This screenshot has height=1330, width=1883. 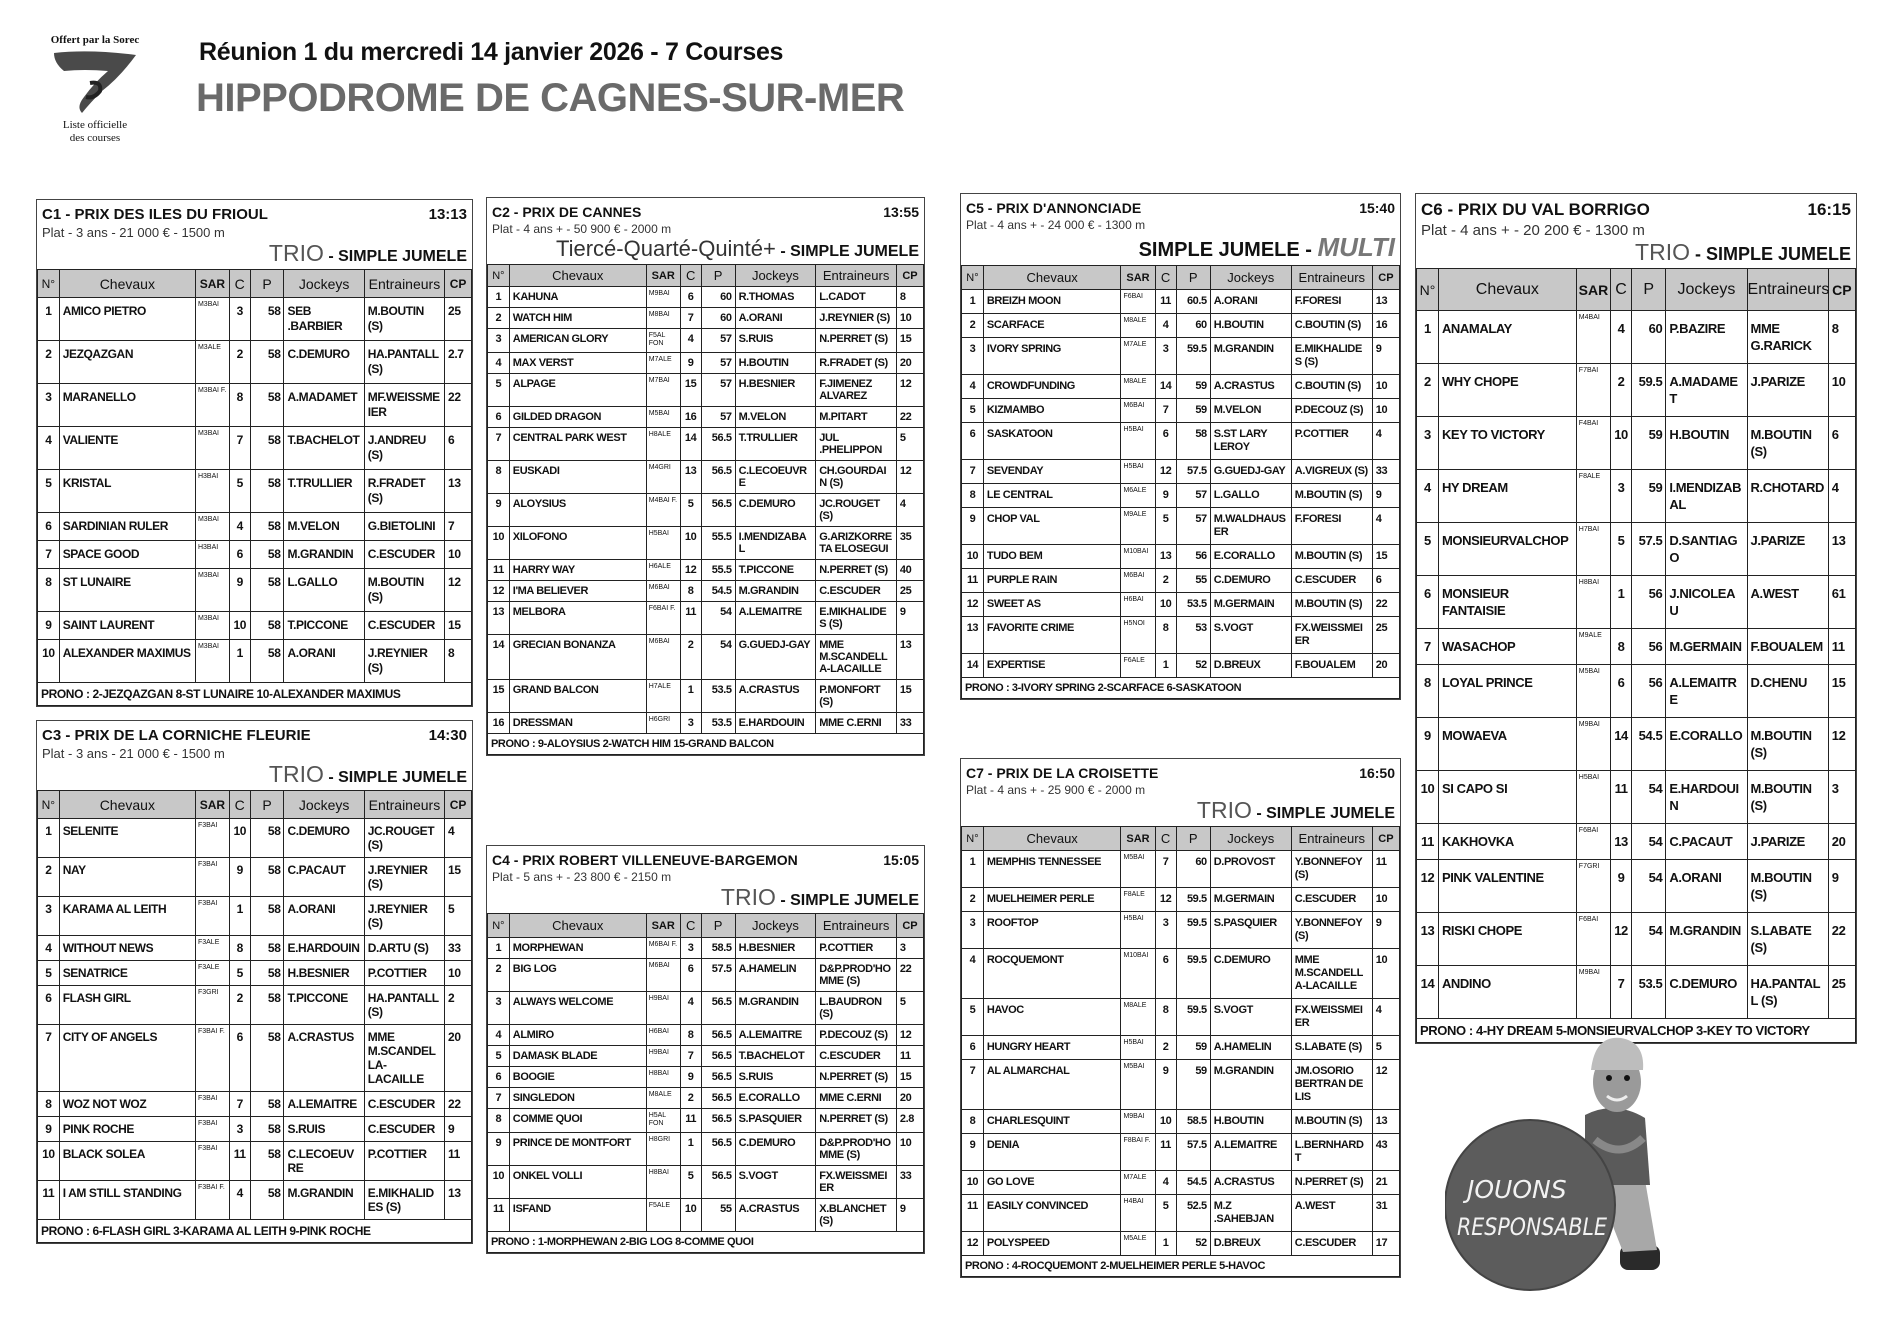 I want to click on cell-odds: 9, so click(x=458, y=1129).